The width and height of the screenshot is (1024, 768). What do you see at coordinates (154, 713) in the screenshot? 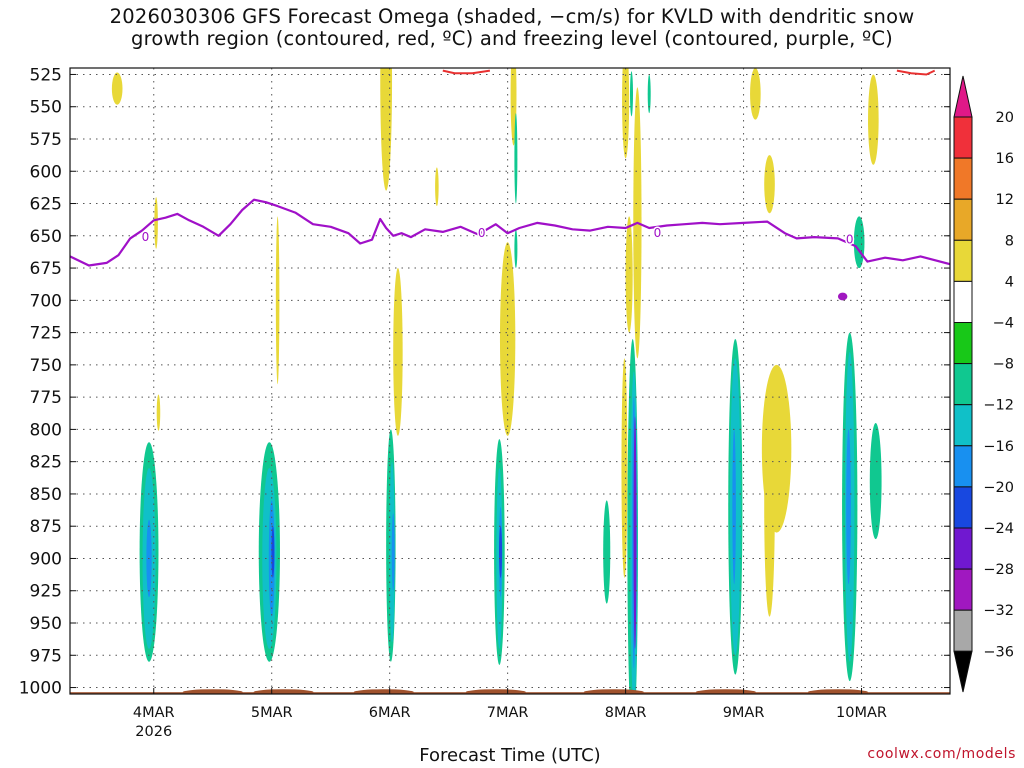
I see `x-tick-label-4MAR: 4MAR` at bounding box center [154, 713].